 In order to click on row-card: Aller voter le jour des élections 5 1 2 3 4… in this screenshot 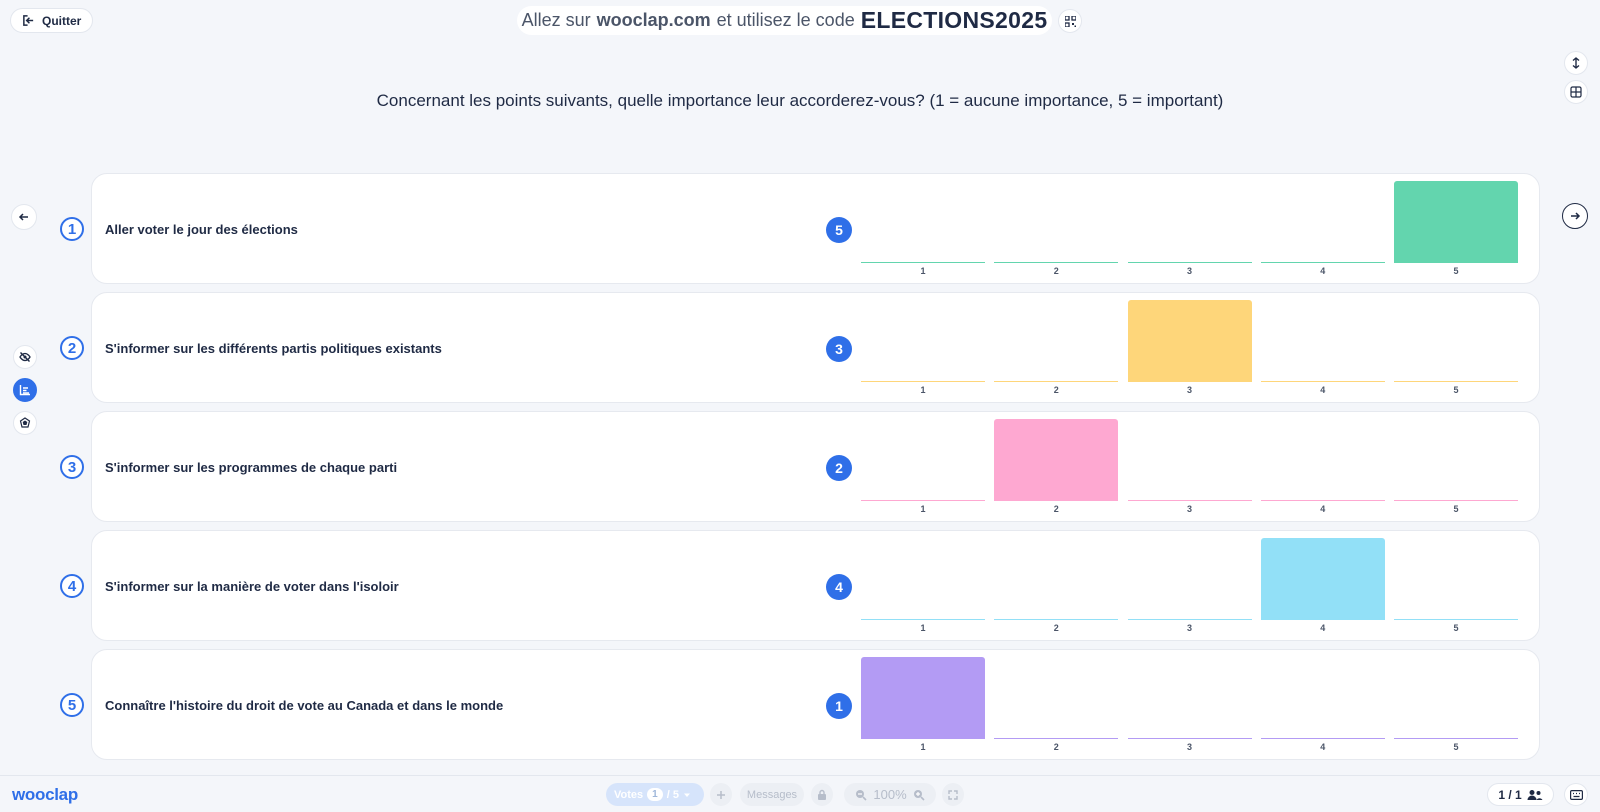, I will do `click(815, 228)`.